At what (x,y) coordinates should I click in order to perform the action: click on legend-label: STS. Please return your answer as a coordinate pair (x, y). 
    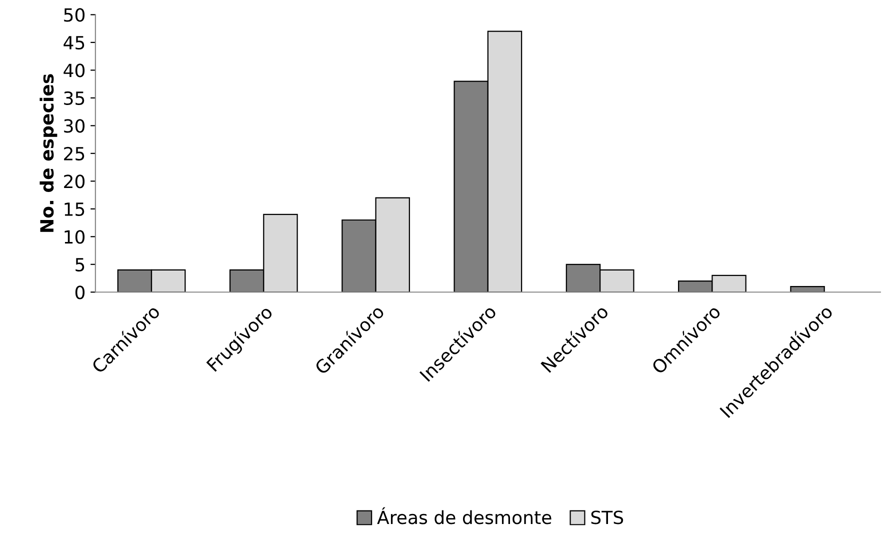
    Looking at the image, I should click on (607, 517).